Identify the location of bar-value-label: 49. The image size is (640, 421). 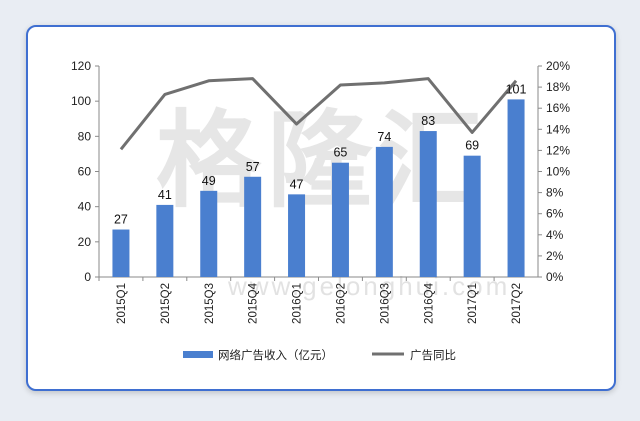
(209, 181).